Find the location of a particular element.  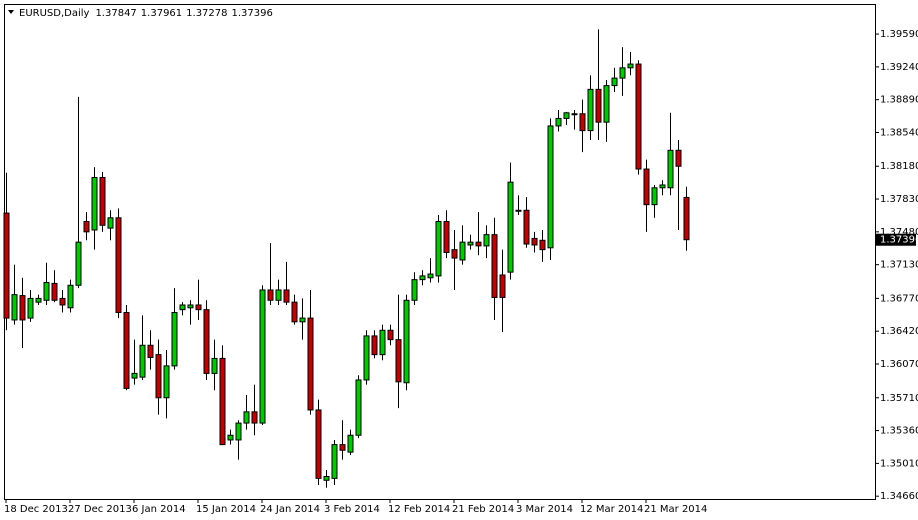

x-tick-label: 21 Mar 2014 is located at coordinates (675, 509).